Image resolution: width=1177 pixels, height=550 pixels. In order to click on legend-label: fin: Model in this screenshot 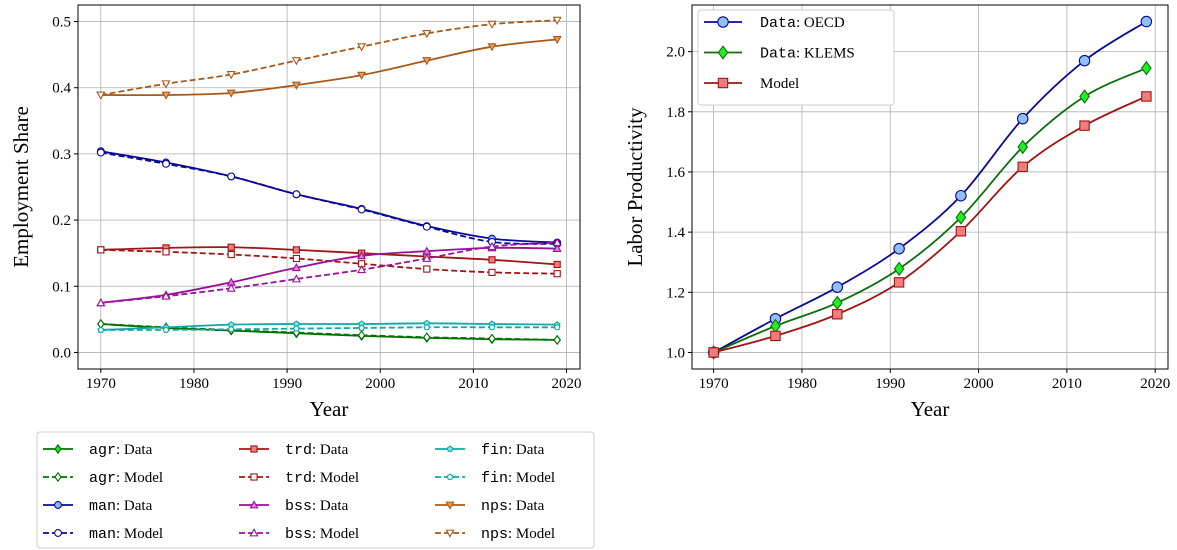, I will do `click(518, 478)`.